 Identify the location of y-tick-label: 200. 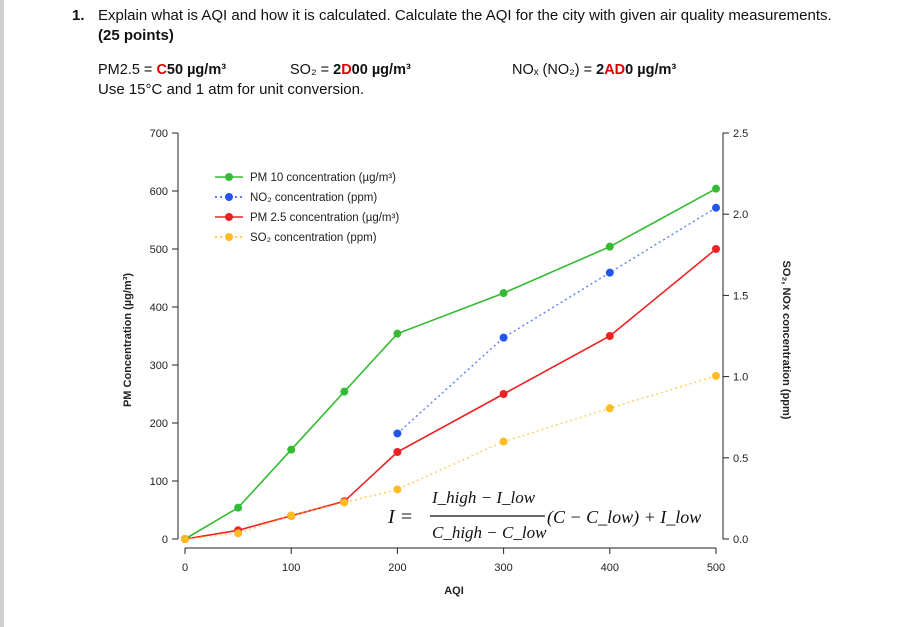
(159, 424).